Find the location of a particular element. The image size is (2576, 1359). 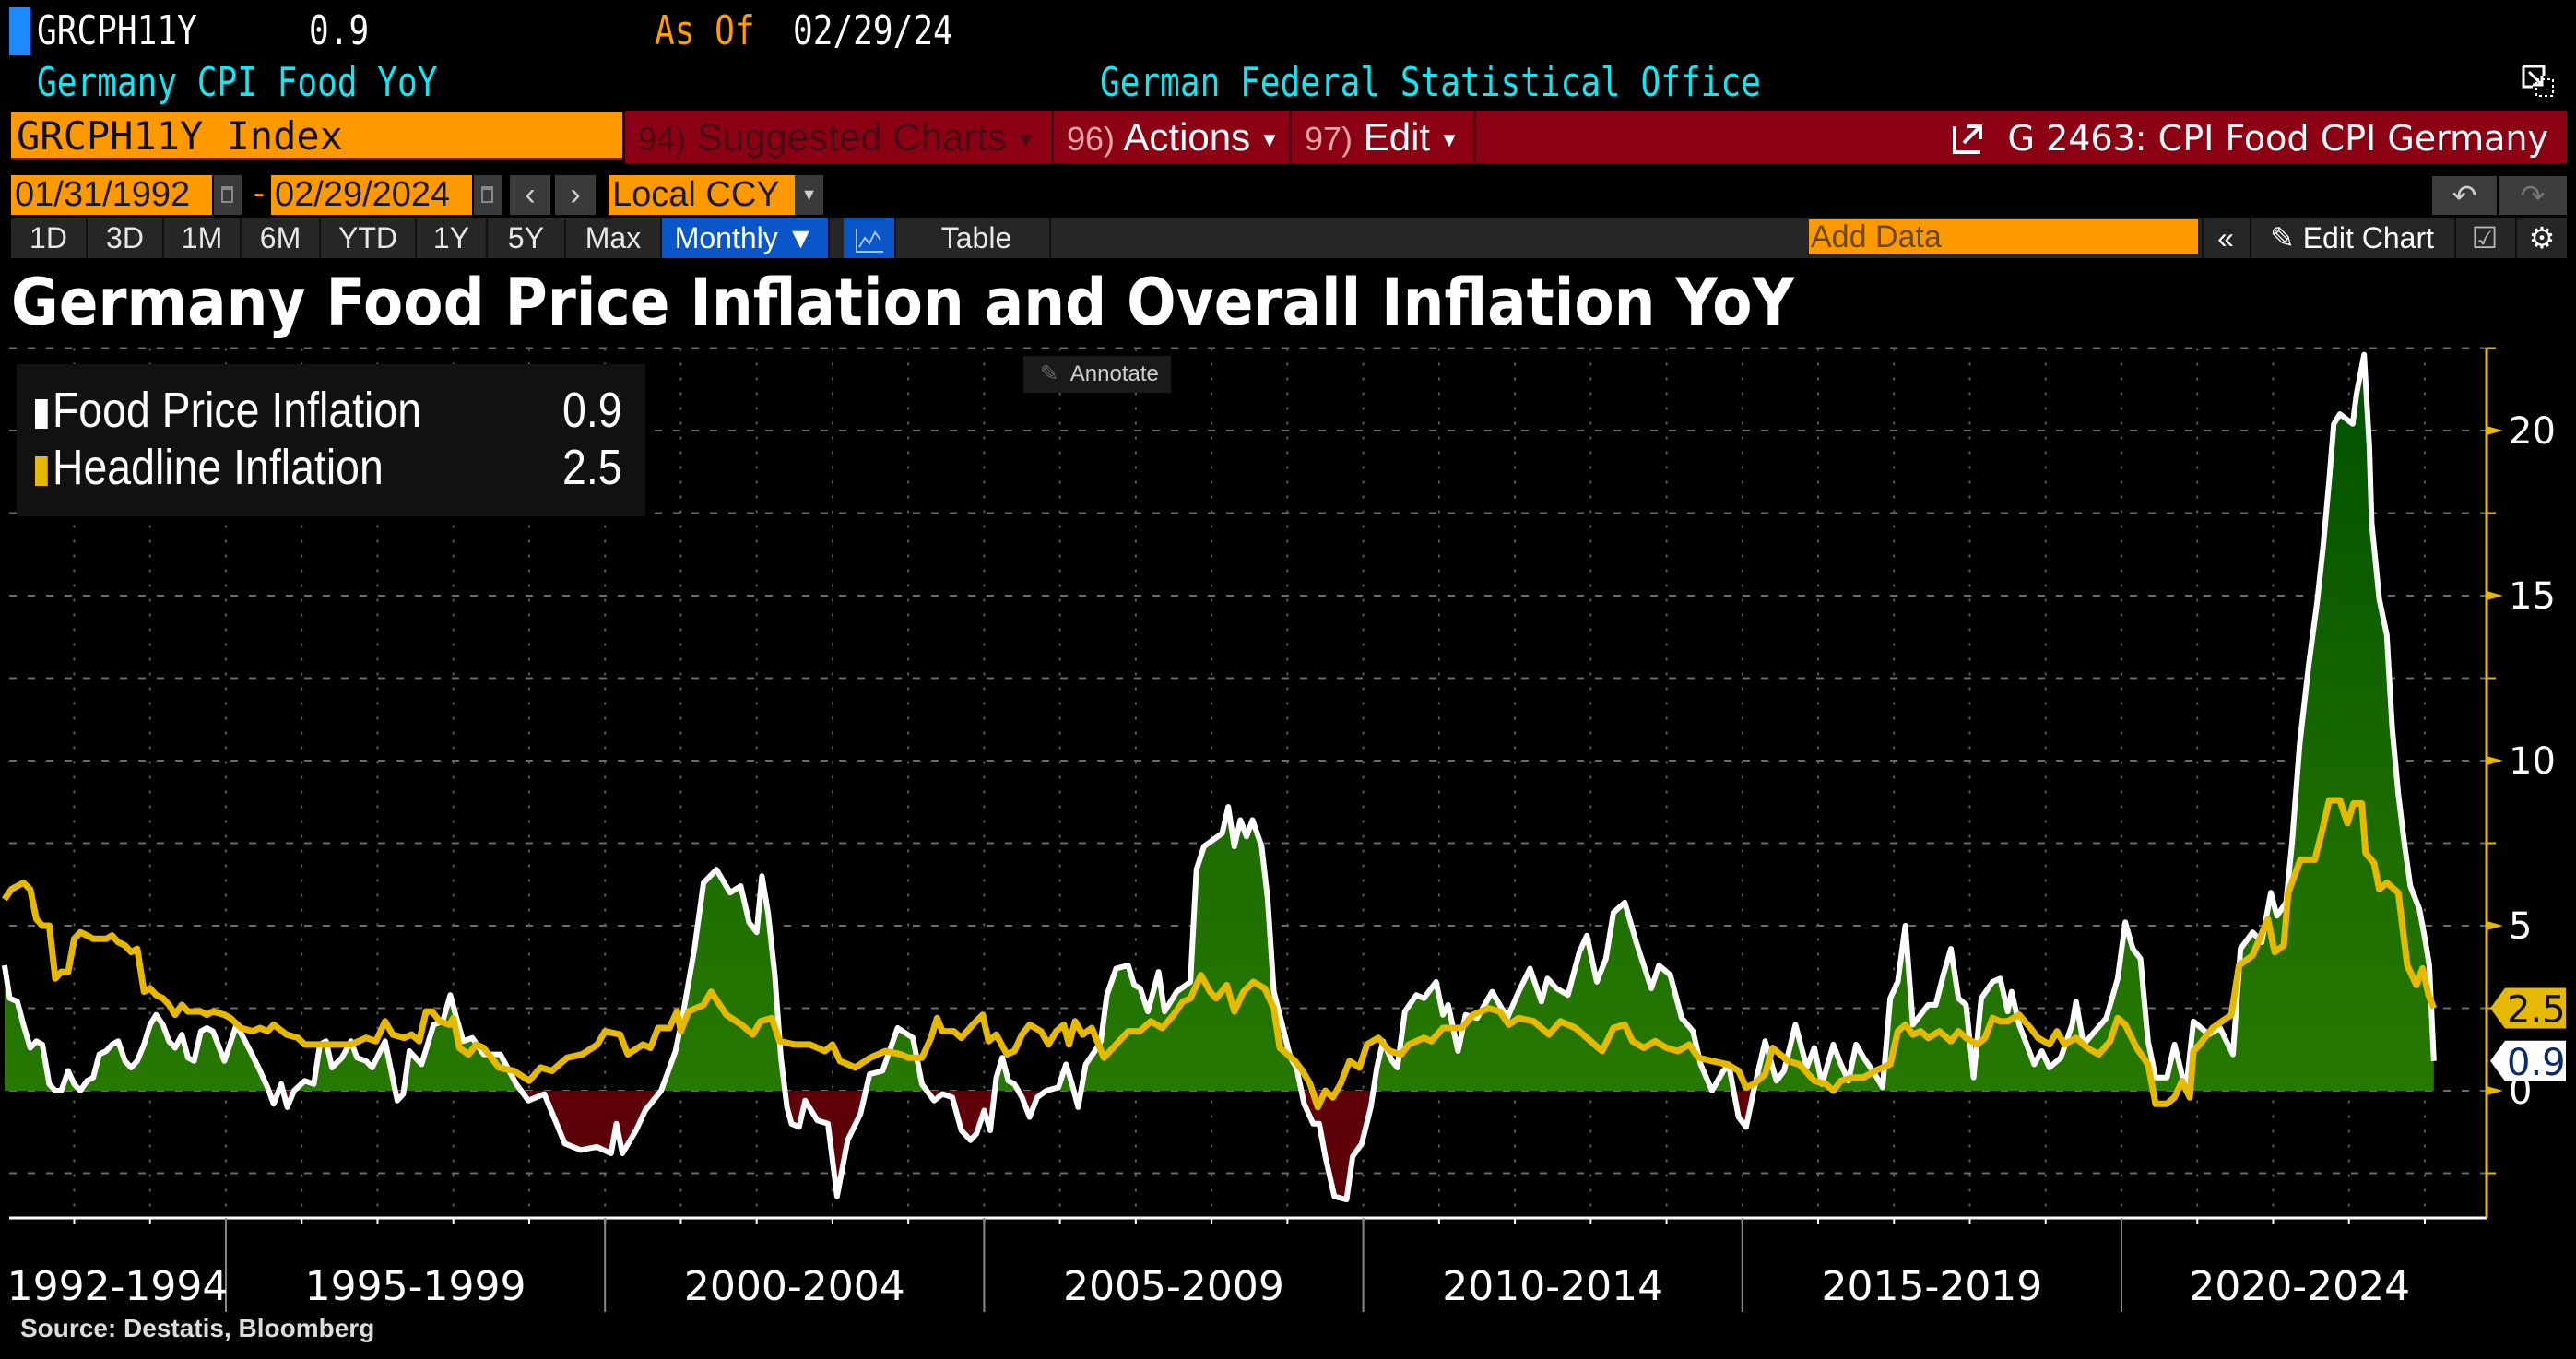

legend-swatch-food is located at coordinates (41, 414).